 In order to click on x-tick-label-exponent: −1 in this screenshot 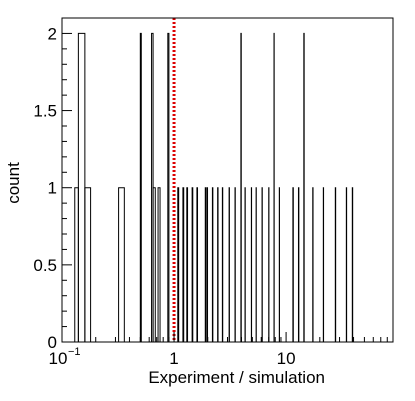, I will do `click(74, 352)`.